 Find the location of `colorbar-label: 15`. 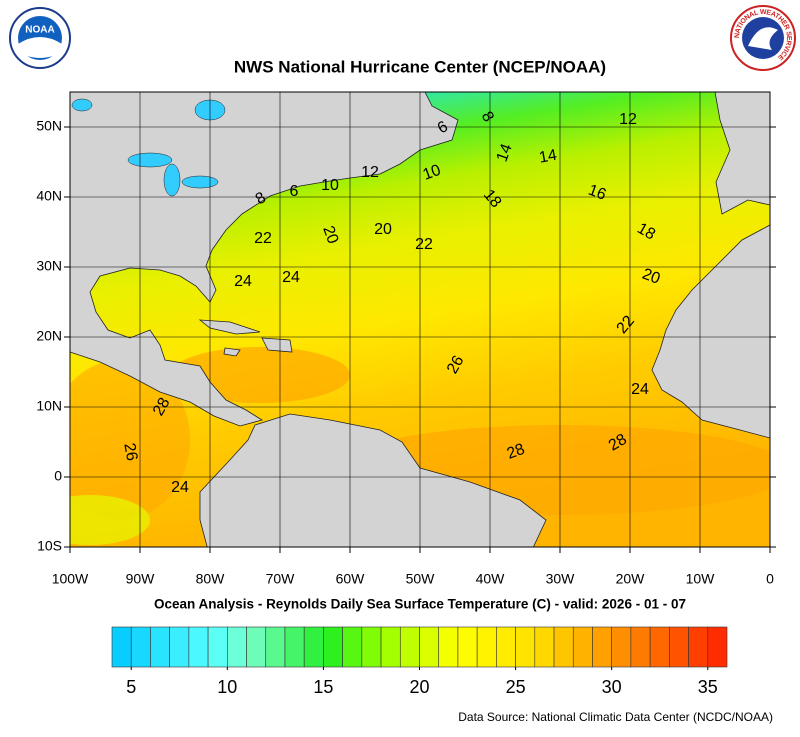

colorbar-label: 15 is located at coordinates (323, 687).